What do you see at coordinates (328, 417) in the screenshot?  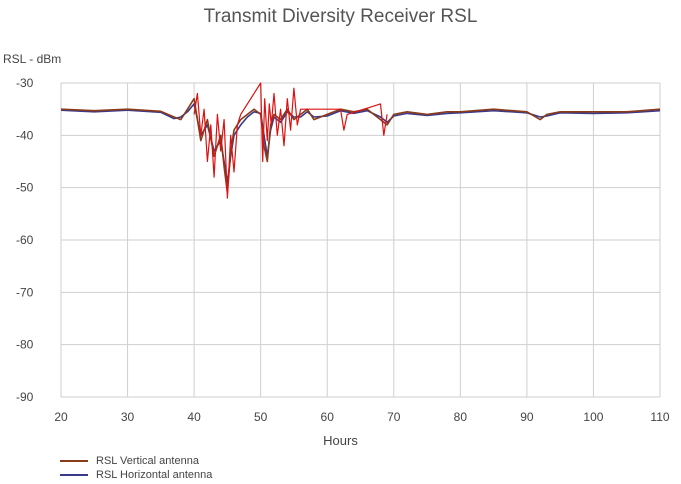 I see `x-tick-label: 60` at bounding box center [328, 417].